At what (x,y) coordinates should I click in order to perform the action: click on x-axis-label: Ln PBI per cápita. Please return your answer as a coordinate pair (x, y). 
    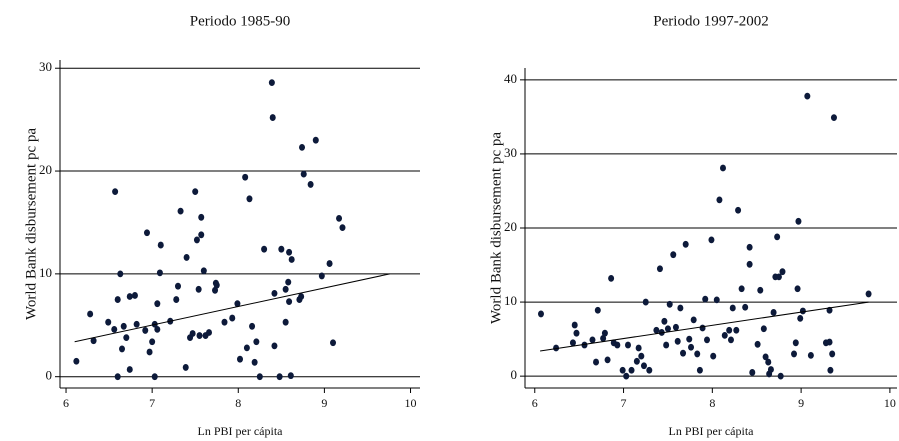
    Looking at the image, I should click on (712, 431).